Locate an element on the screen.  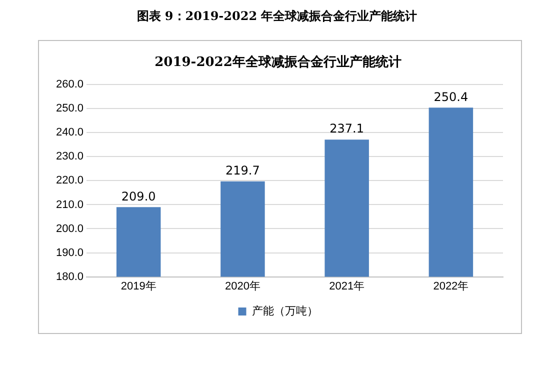
text: 237.1 is located at coordinates (347, 129).